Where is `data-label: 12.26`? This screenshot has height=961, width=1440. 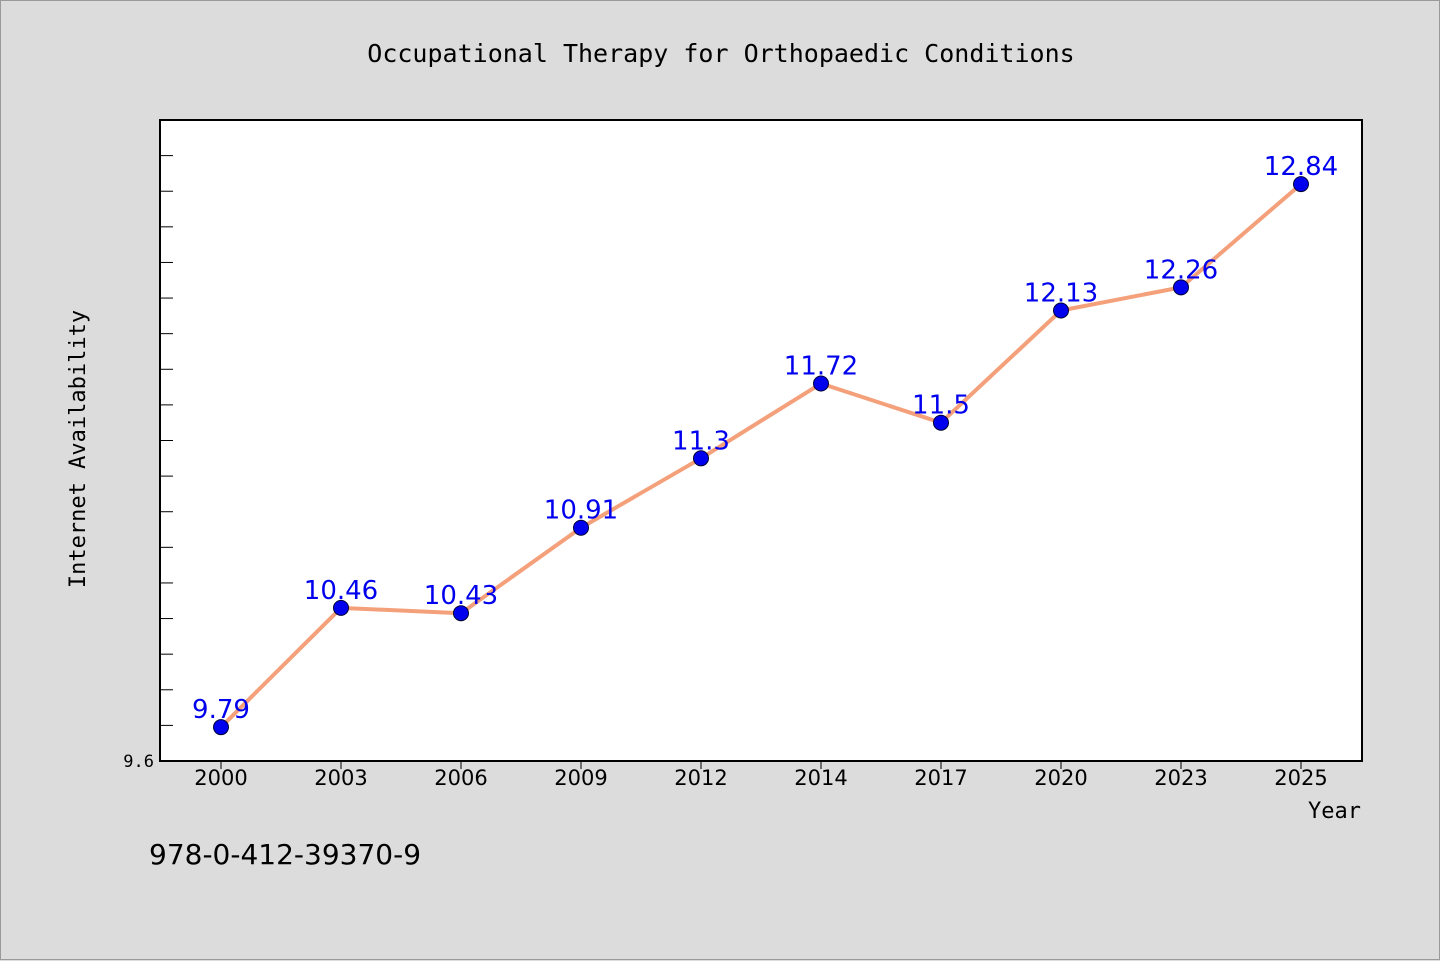
data-label: 12.26 is located at coordinates (1181, 270).